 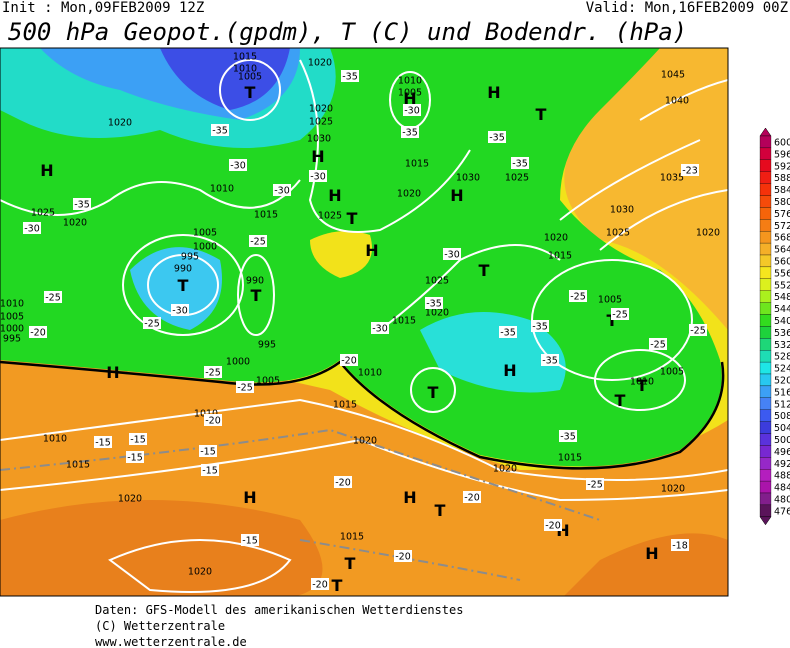 What do you see at coordinates (782, 440) in the screenshot?
I see `colorbar-label: 500` at bounding box center [782, 440].